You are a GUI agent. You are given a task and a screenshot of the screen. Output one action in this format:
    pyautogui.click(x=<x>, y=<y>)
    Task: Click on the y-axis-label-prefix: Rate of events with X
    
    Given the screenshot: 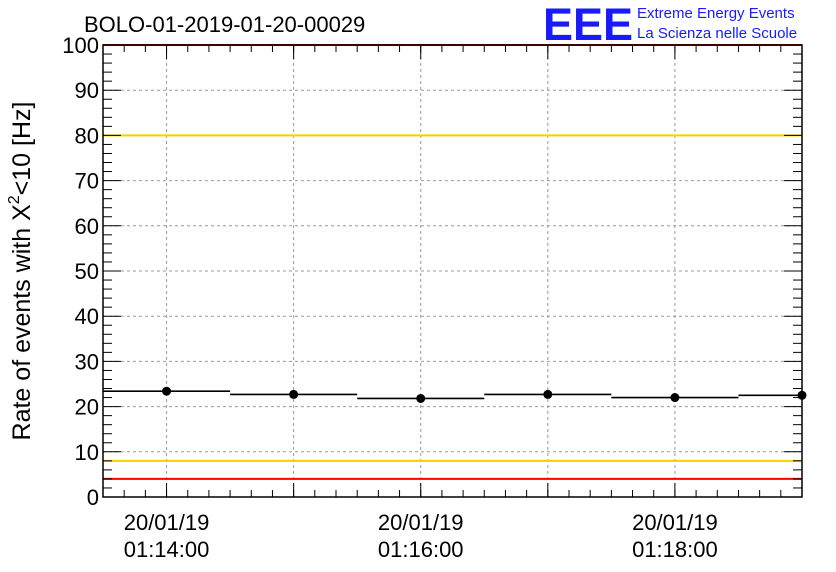 What is the action you would take?
    pyautogui.click(x=22, y=322)
    